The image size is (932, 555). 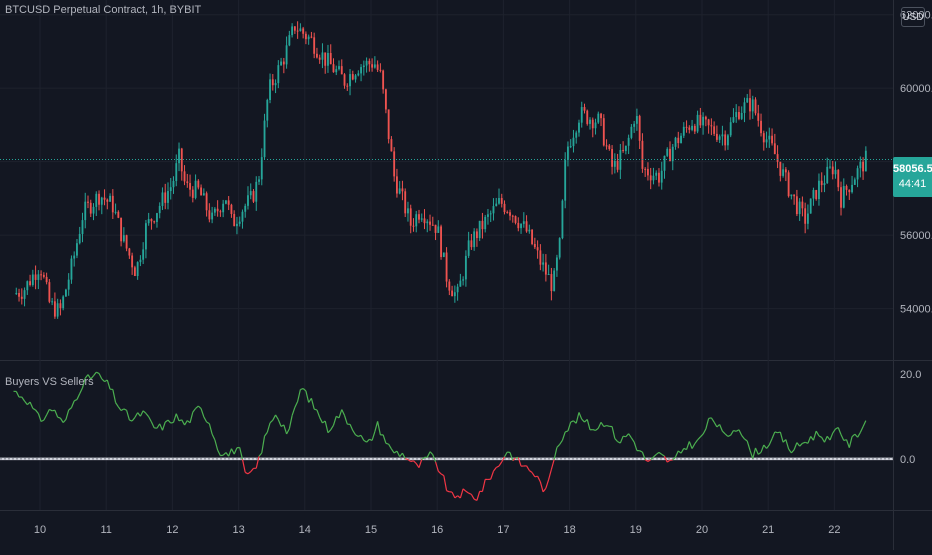 I want to click on time-tick-label: 19, so click(x=636, y=530).